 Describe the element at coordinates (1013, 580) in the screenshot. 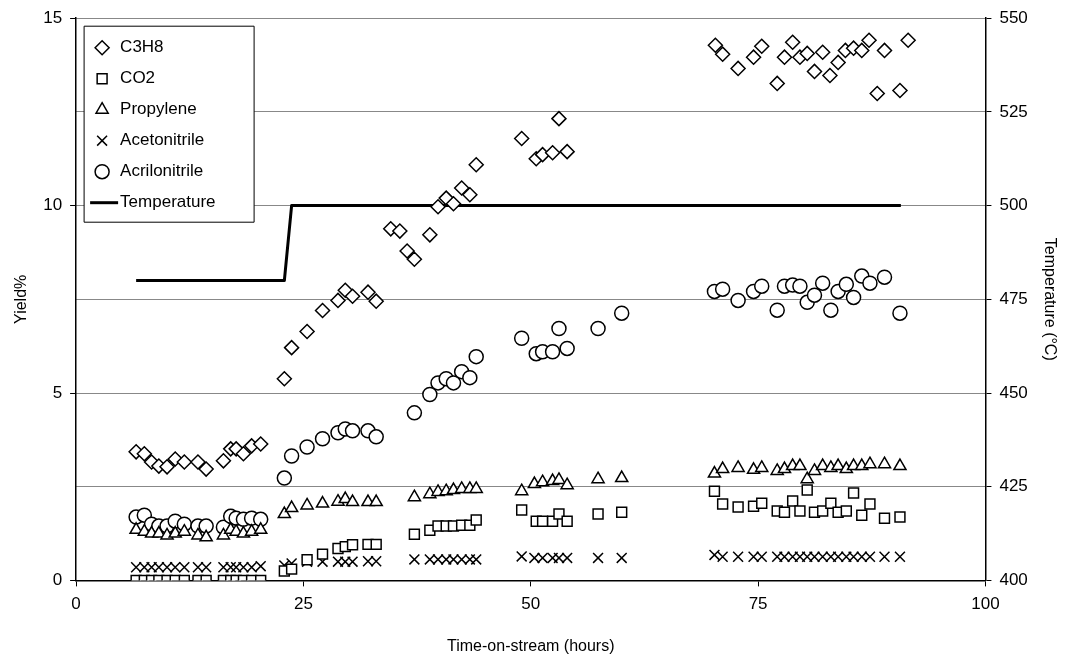

I see `y2-tick-label: 400` at that location.